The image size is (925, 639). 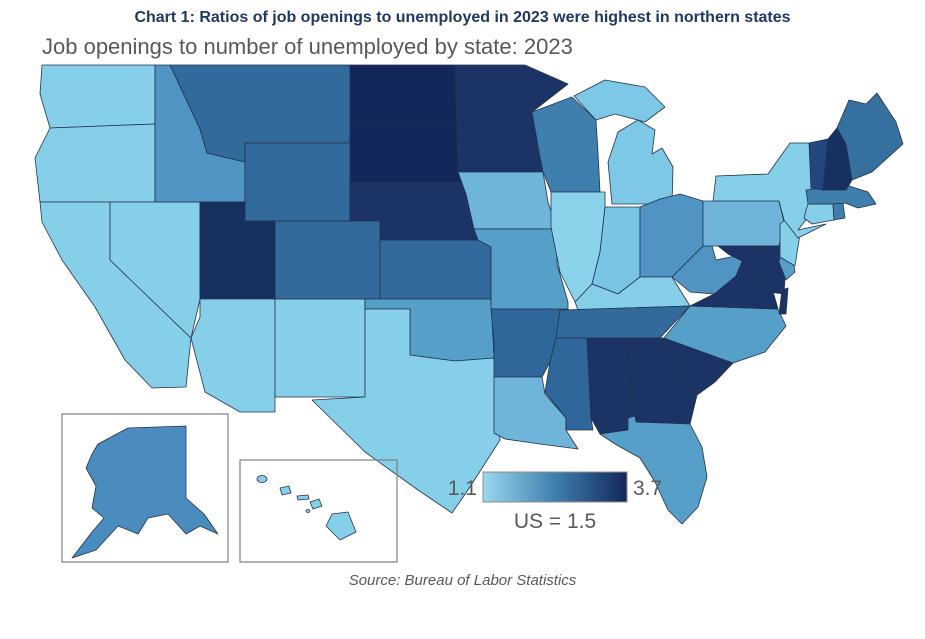 What do you see at coordinates (462, 580) in the screenshot?
I see `source-note: Source: Bureau of Labor Statistics` at bounding box center [462, 580].